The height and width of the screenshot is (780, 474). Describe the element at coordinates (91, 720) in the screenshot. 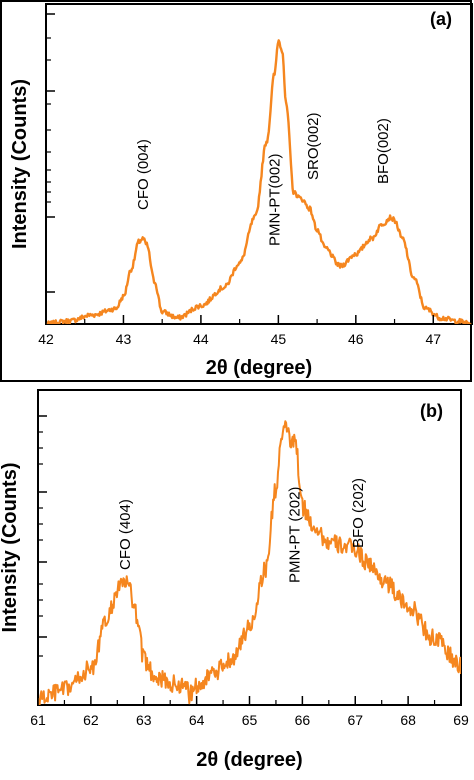

I see `x-tick-label: 62` at that location.